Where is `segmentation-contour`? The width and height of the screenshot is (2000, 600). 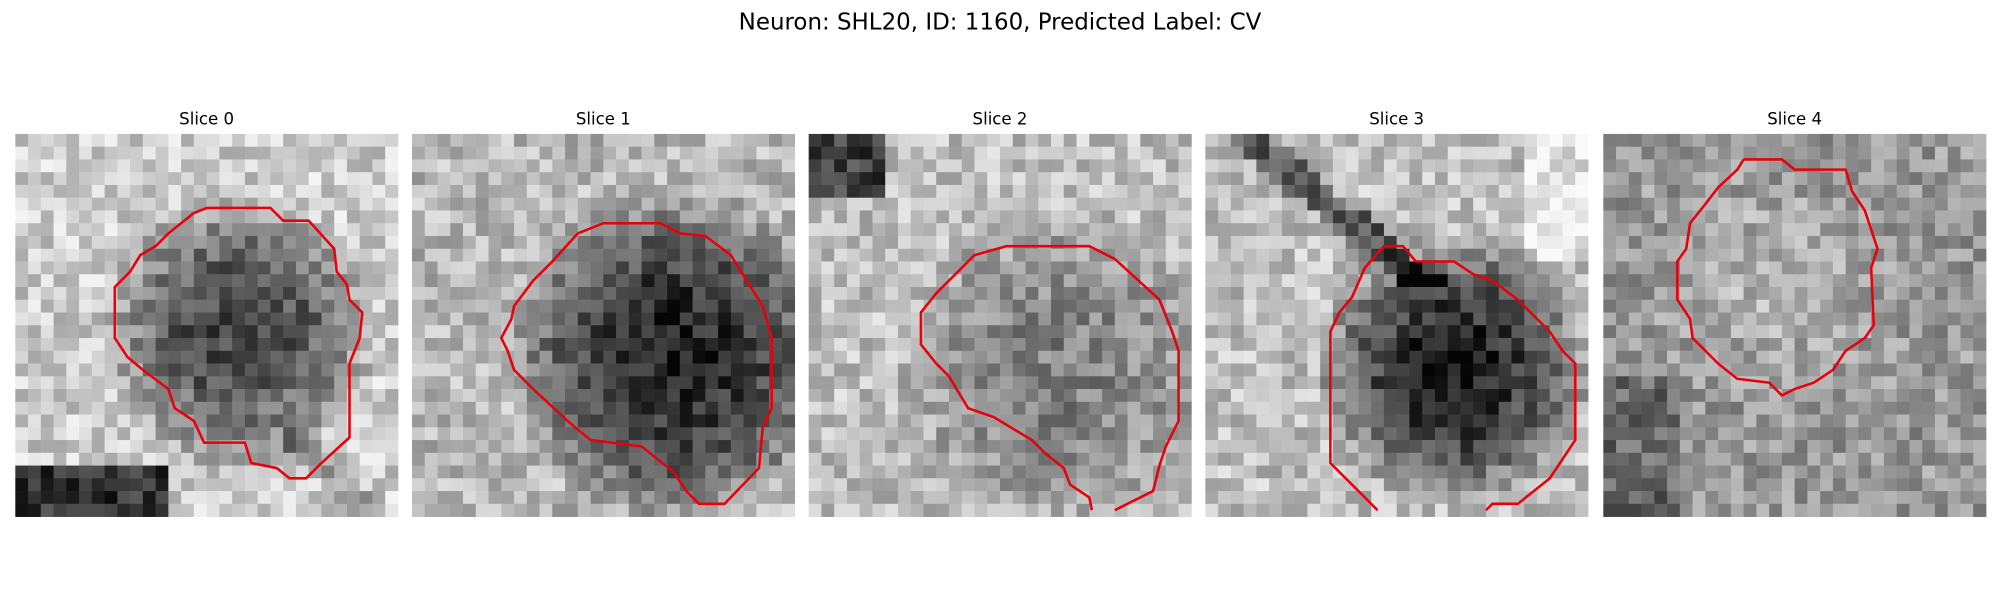 segmentation-contour is located at coordinates (1777, 277).